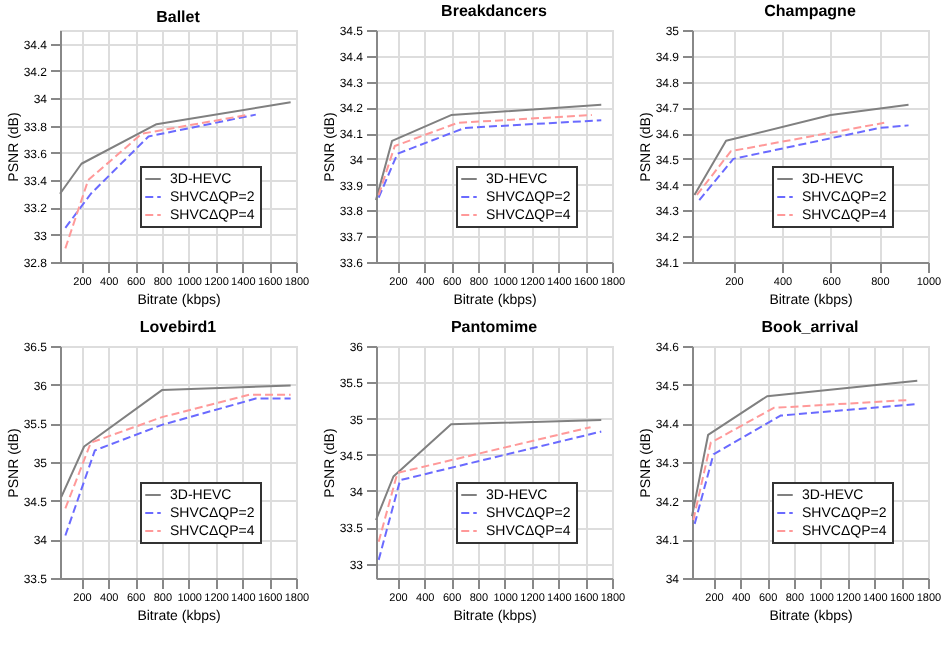  What do you see at coordinates (810, 11) in the screenshot?
I see `chart-title: Champagne` at bounding box center [810, 11].